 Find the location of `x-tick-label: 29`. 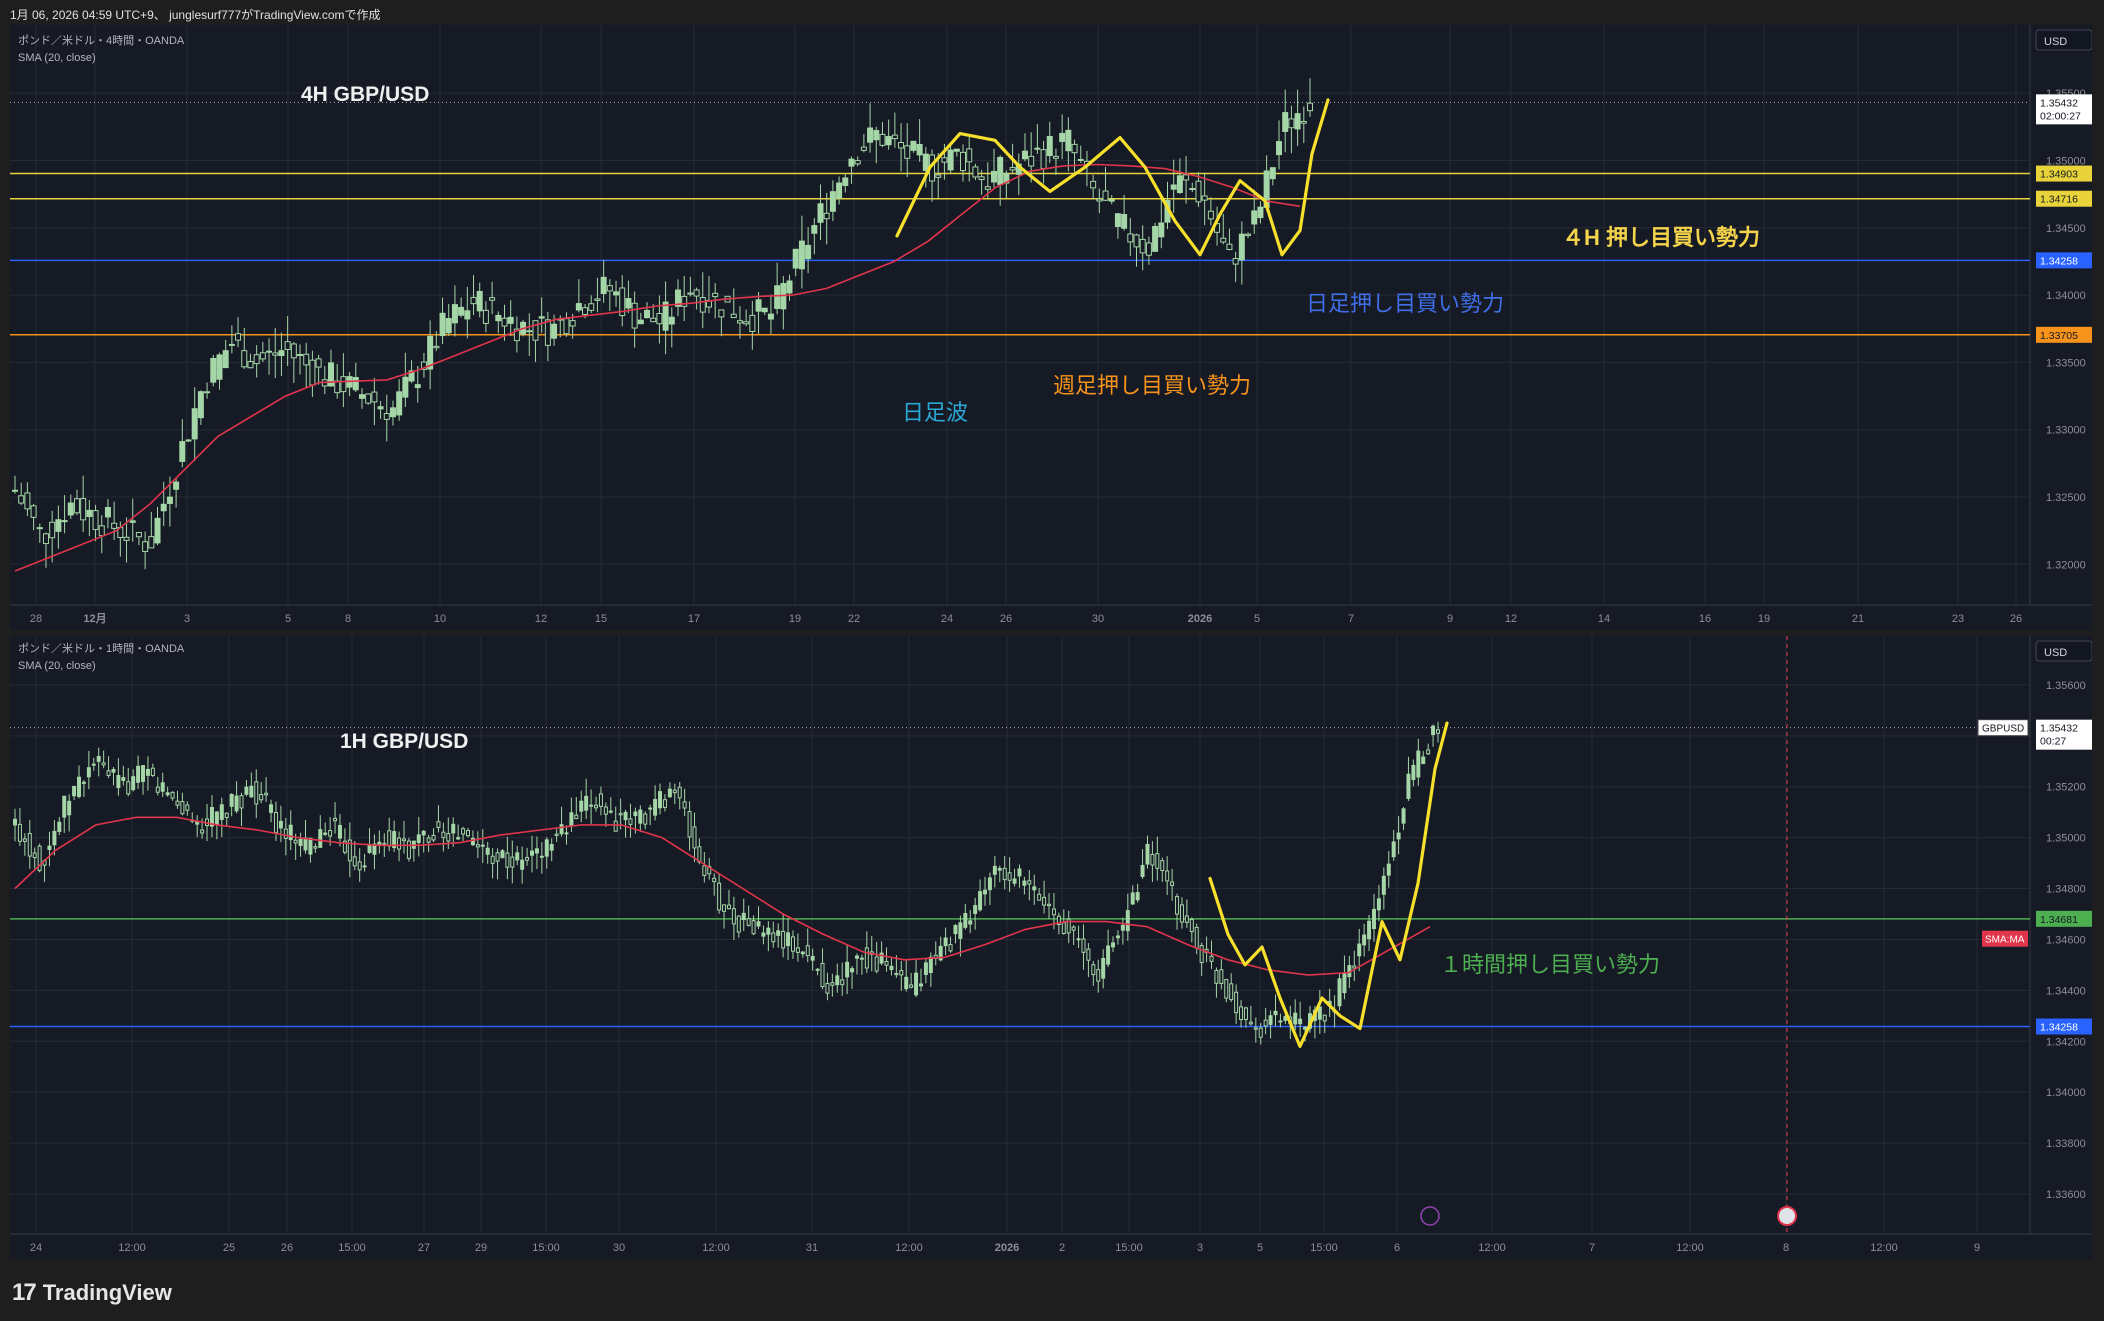

x-tick-label: 29 is located at coordinates (481, 1248).